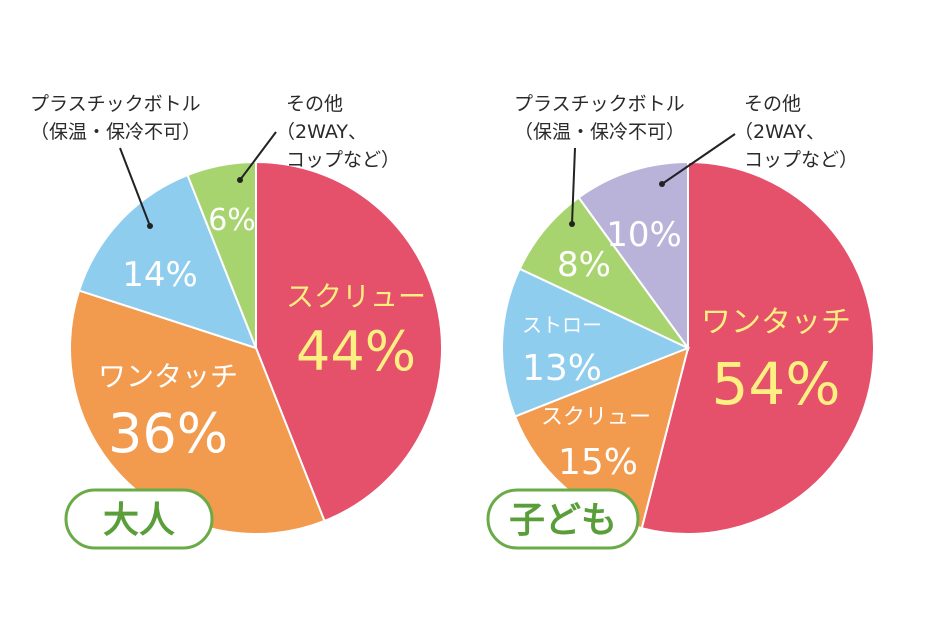  What do you see at coordinates (572, 224) in the screenshot?
I see `callout-dot-plastic-kids` at bounding box center [572, 224].